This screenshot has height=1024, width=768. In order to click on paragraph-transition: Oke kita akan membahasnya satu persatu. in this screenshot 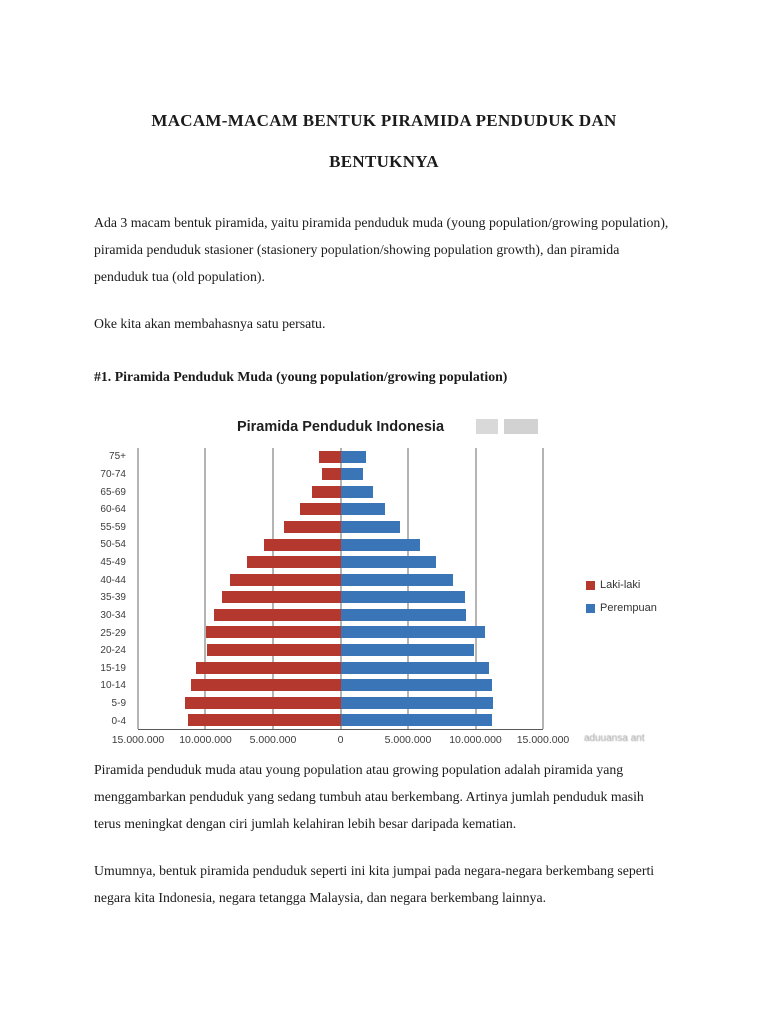, I will do `click(210, 323)`.